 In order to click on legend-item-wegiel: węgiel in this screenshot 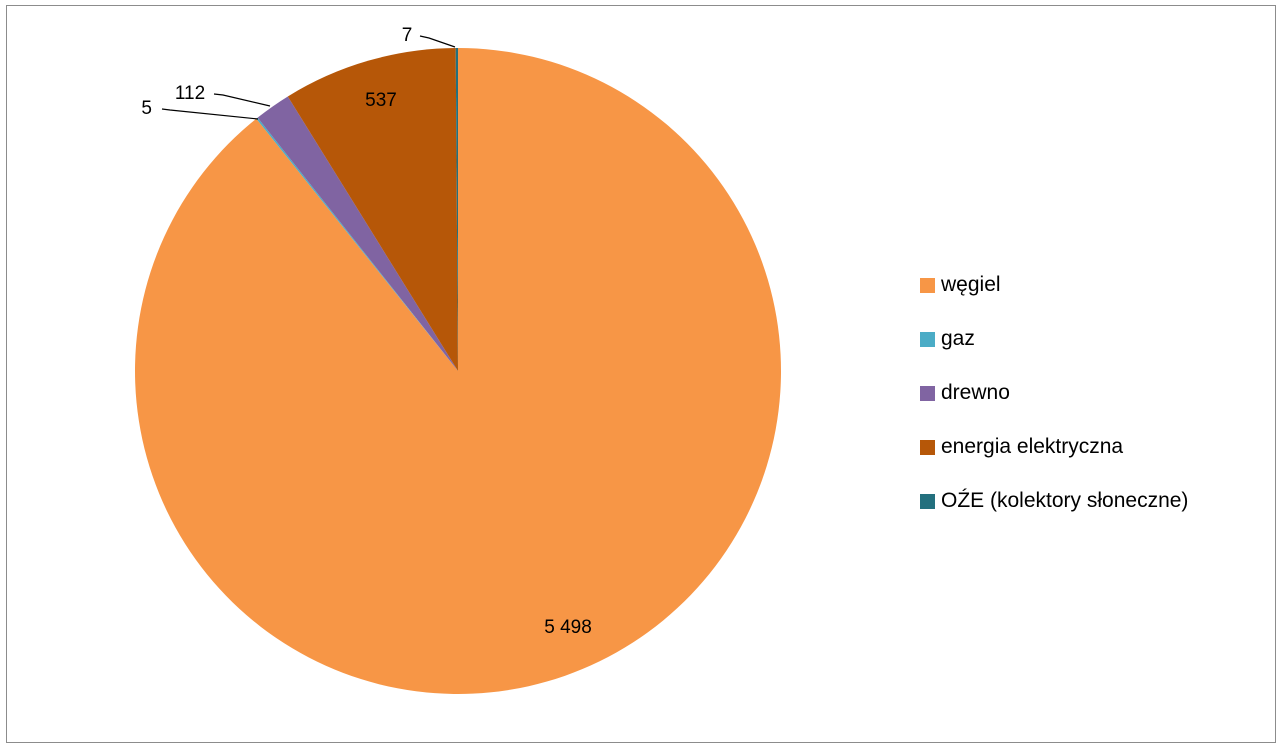, I will do `click(1054, 285)`.